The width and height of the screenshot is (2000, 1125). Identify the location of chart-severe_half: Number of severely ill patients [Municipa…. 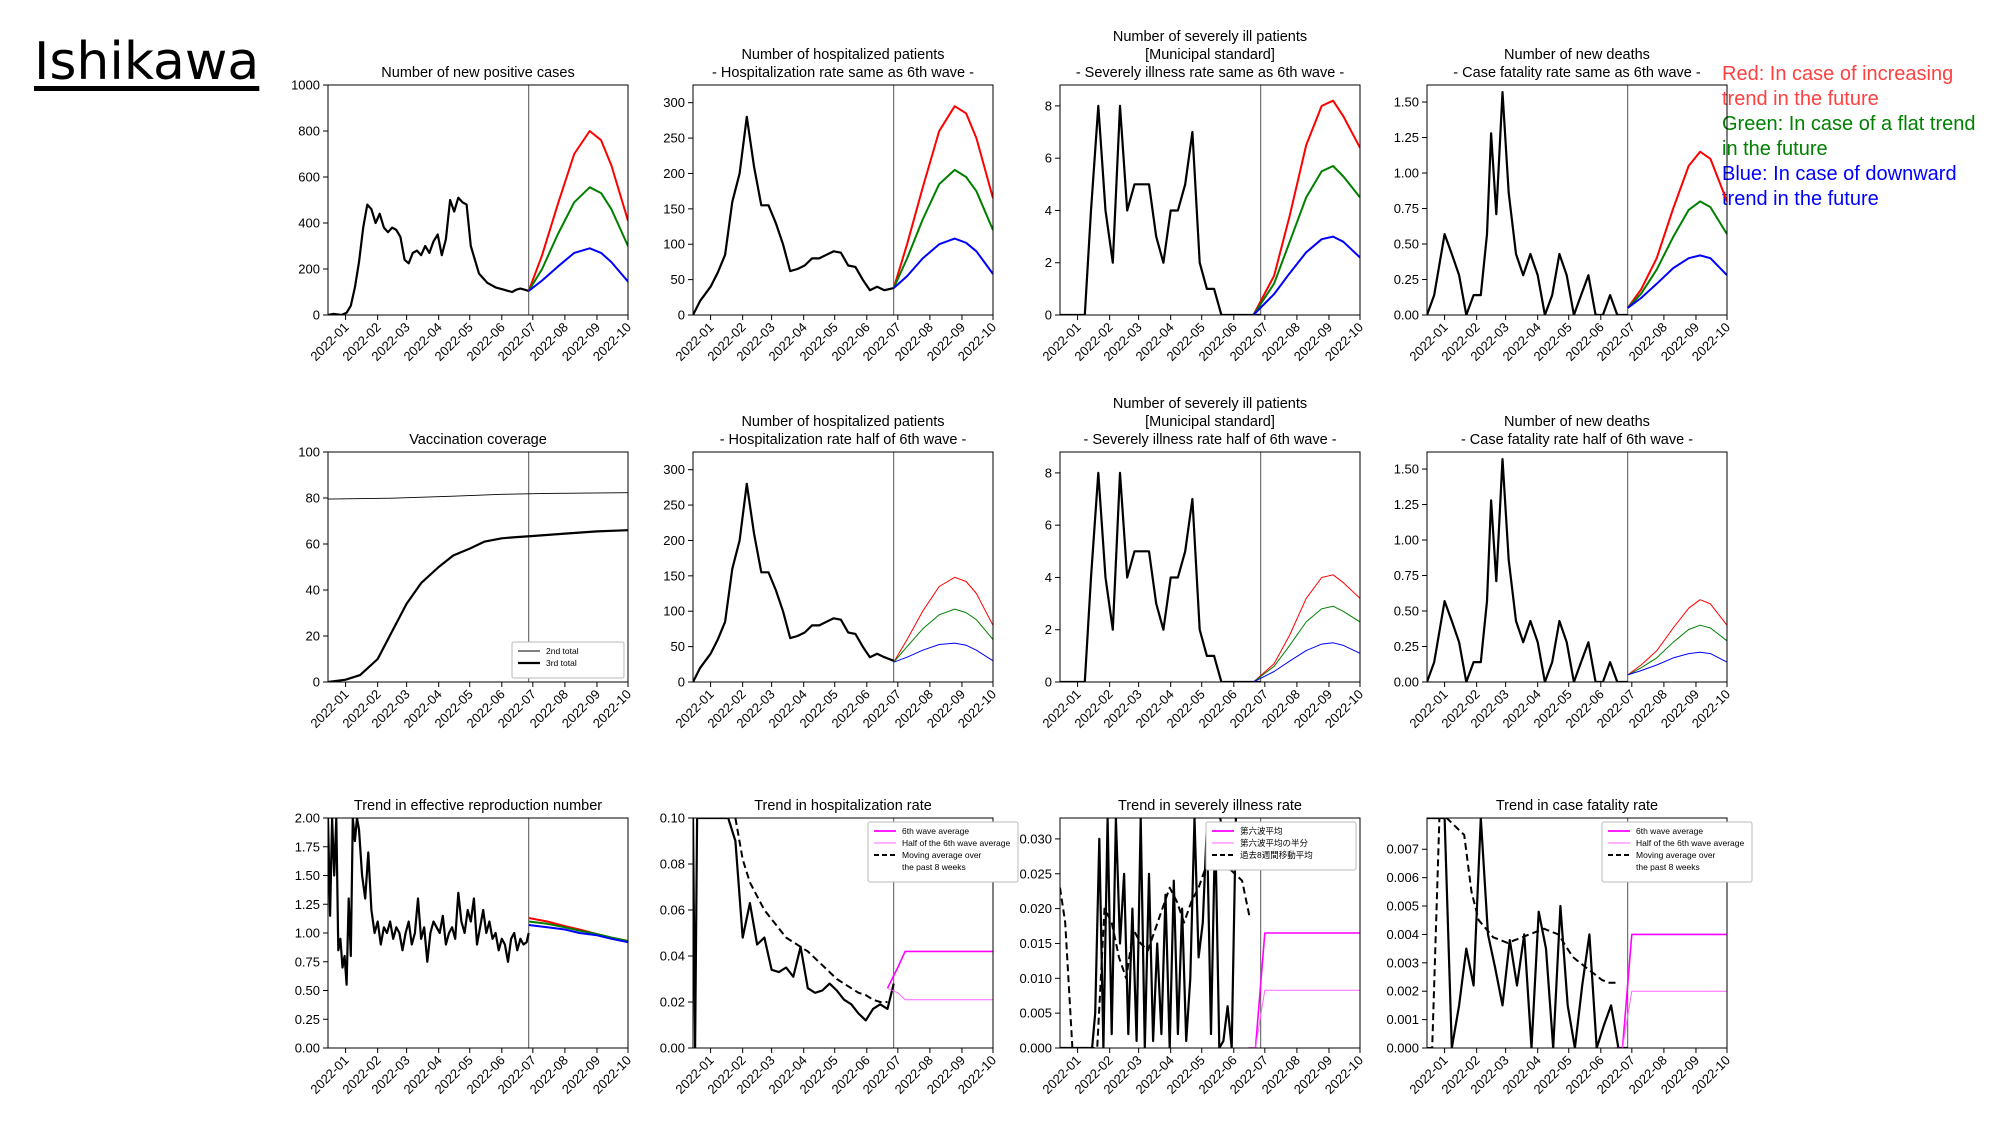
(1202, 563).